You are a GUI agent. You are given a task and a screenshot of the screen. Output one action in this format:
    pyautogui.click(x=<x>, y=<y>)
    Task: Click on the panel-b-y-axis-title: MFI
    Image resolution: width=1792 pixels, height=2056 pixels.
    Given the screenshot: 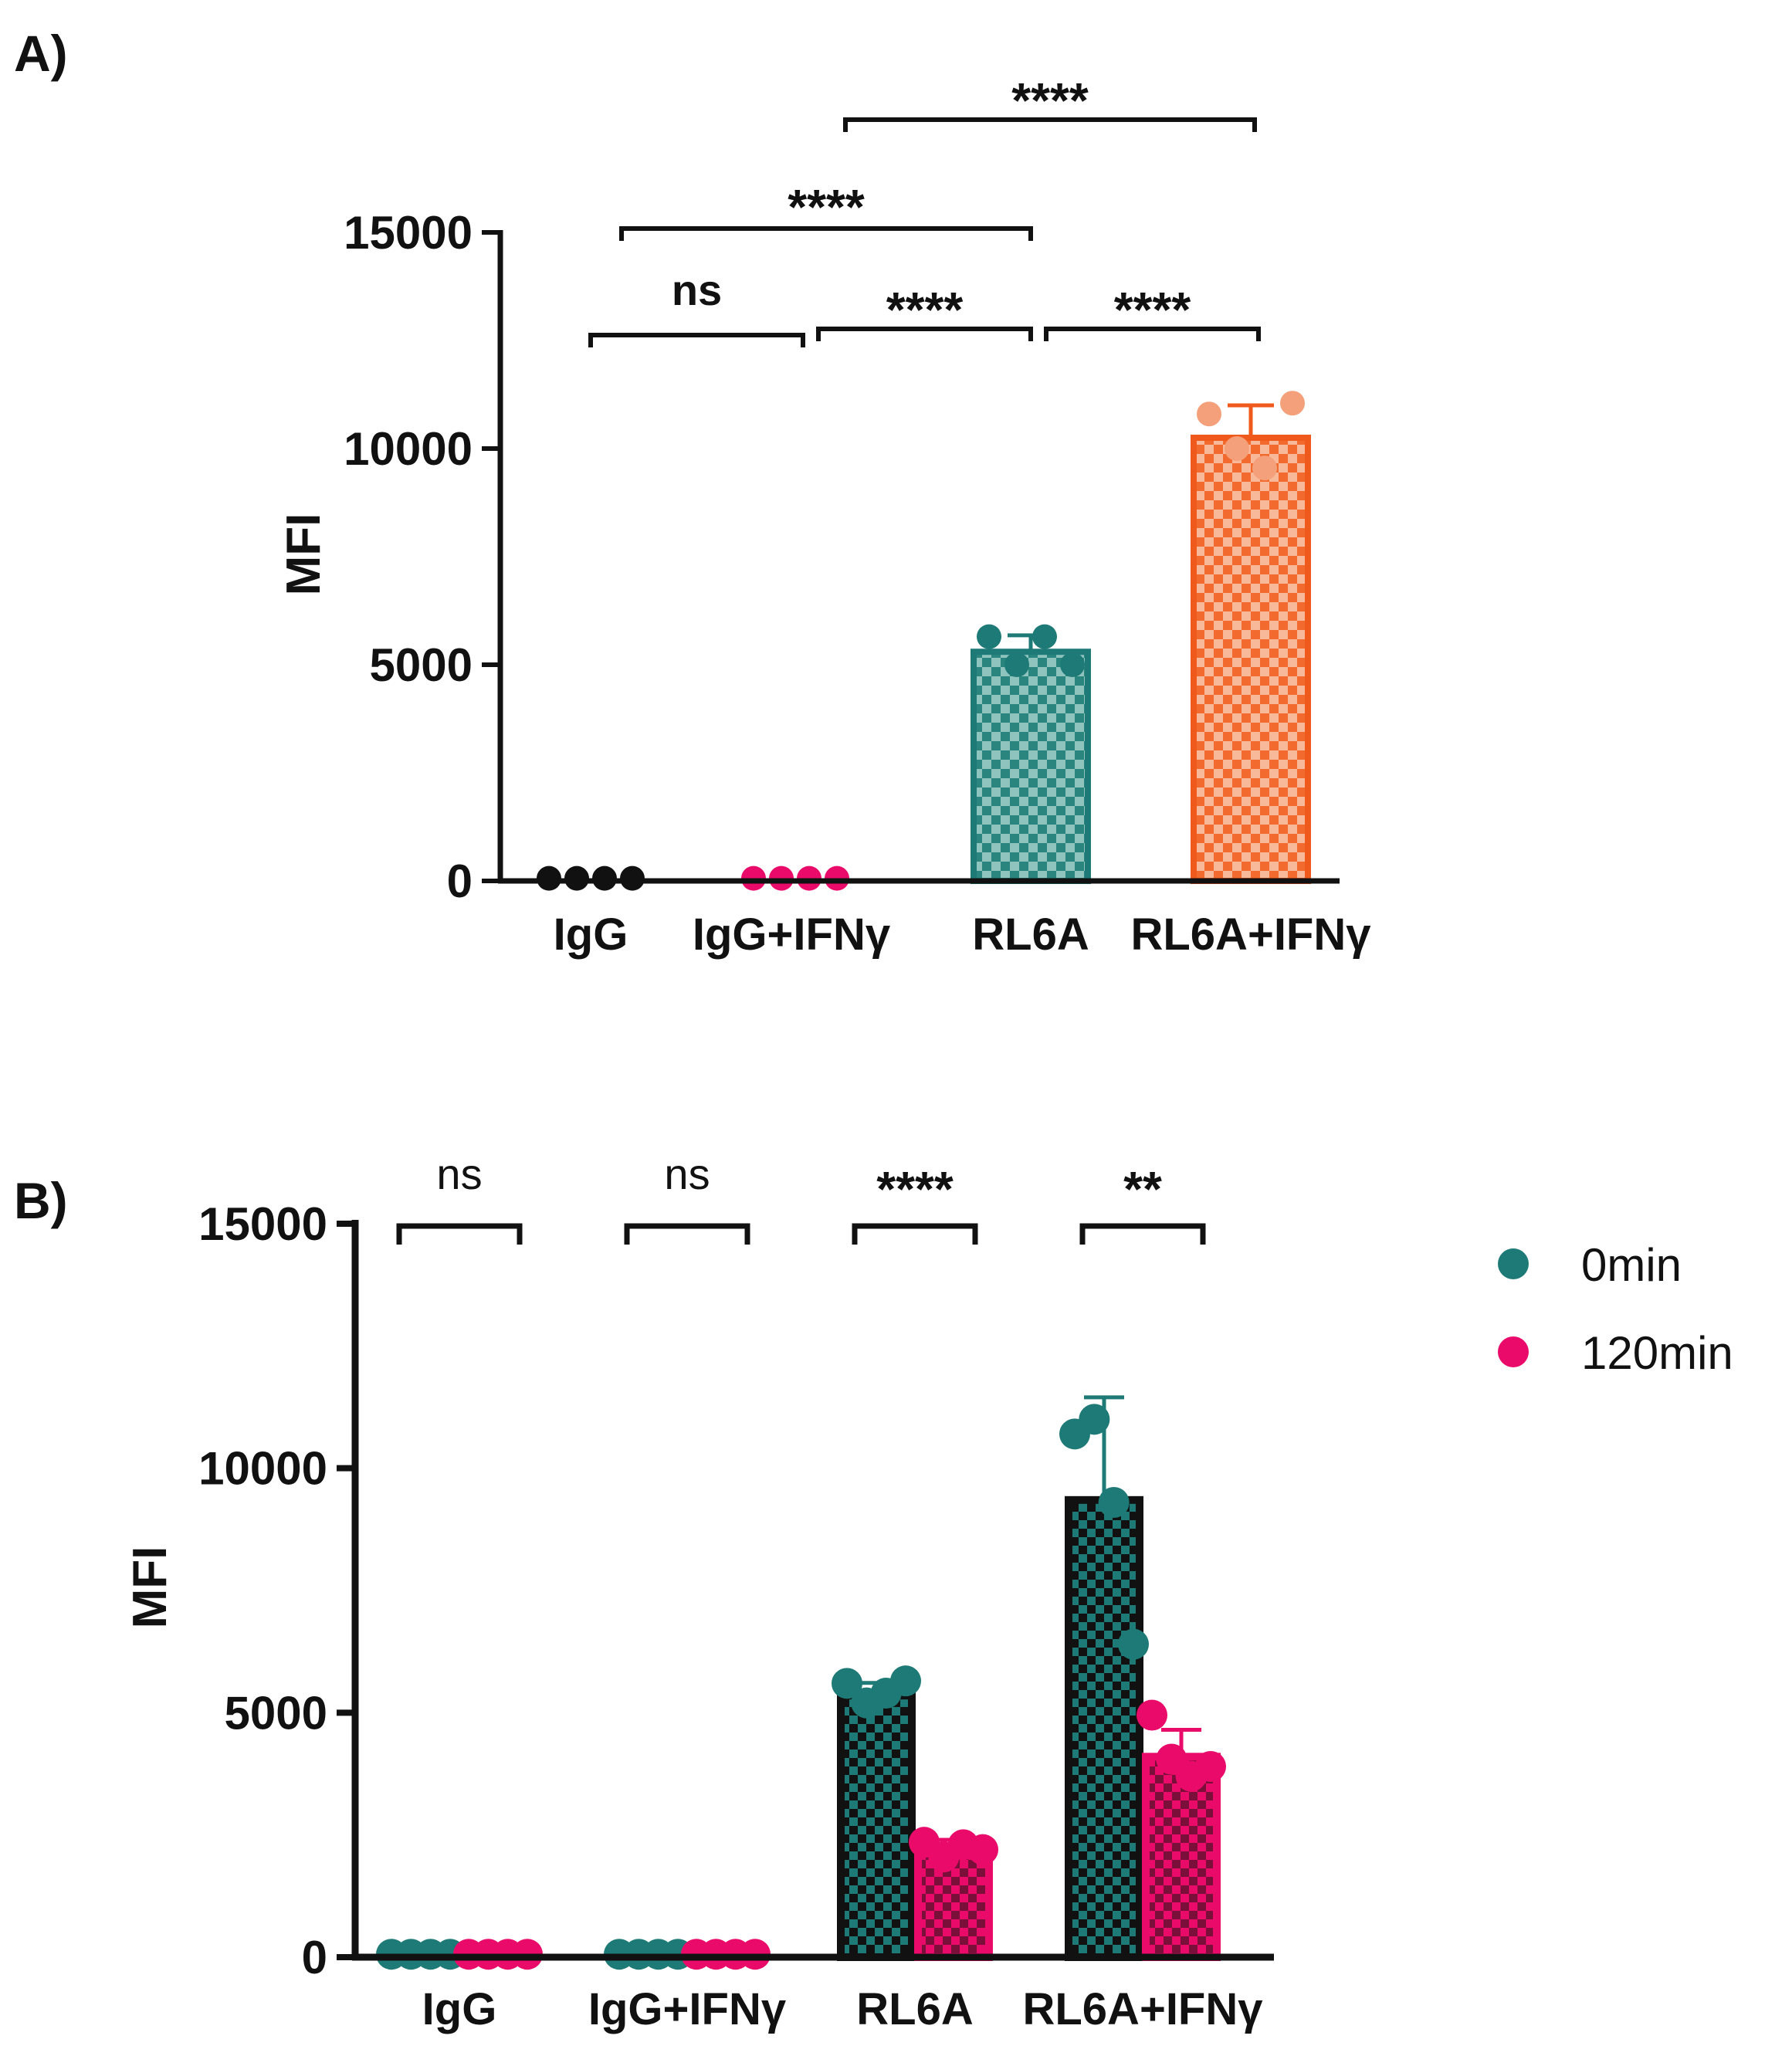 What is the action you would take?
    pyautogui.click(x=150, y=1587)
    